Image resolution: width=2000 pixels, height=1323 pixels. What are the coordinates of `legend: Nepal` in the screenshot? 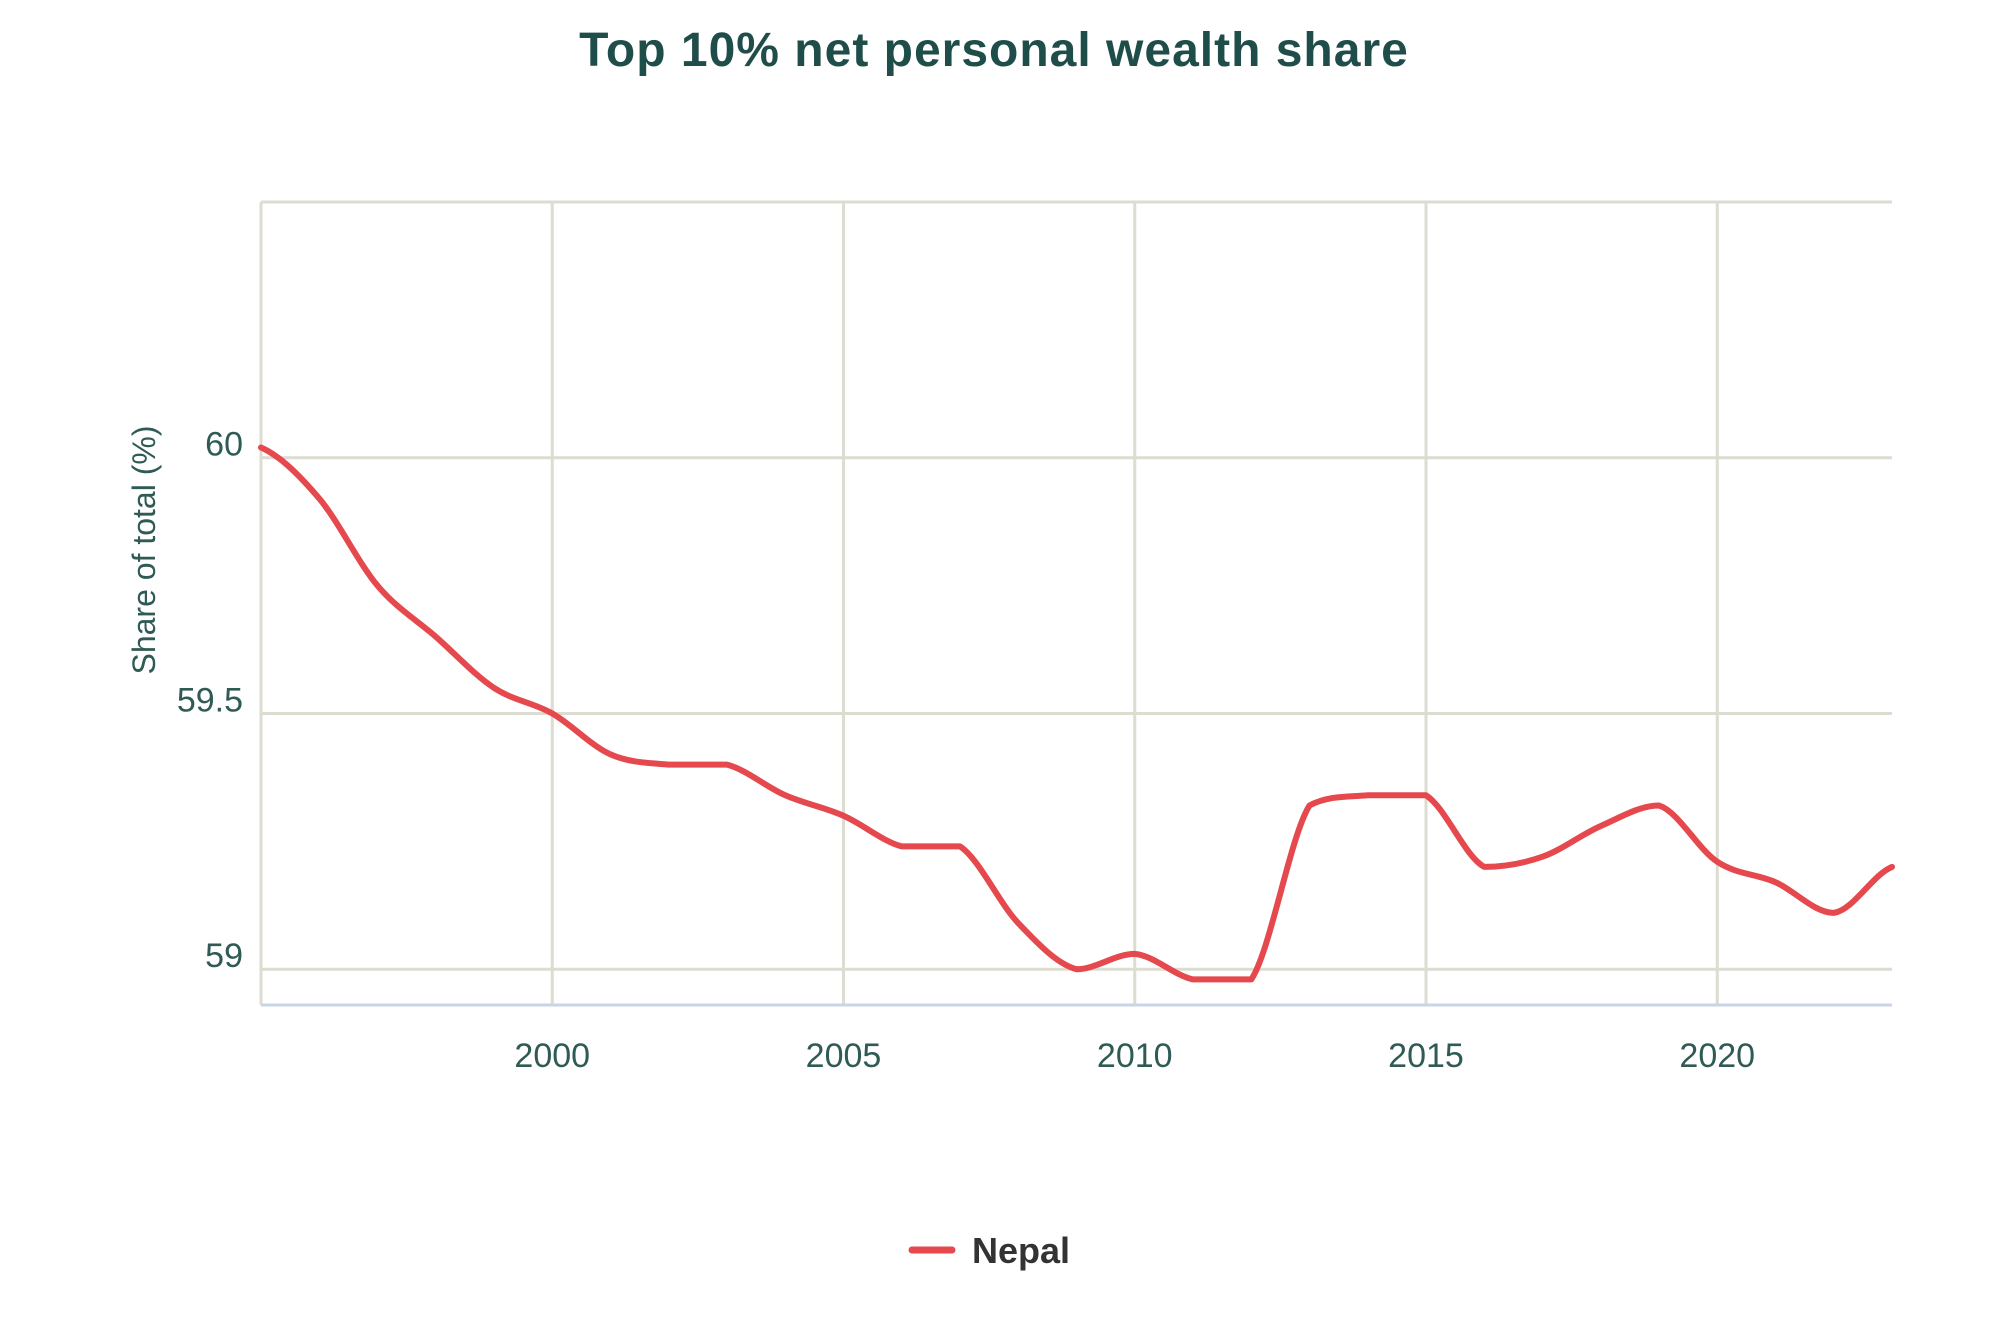 It's located at (989, 1250).